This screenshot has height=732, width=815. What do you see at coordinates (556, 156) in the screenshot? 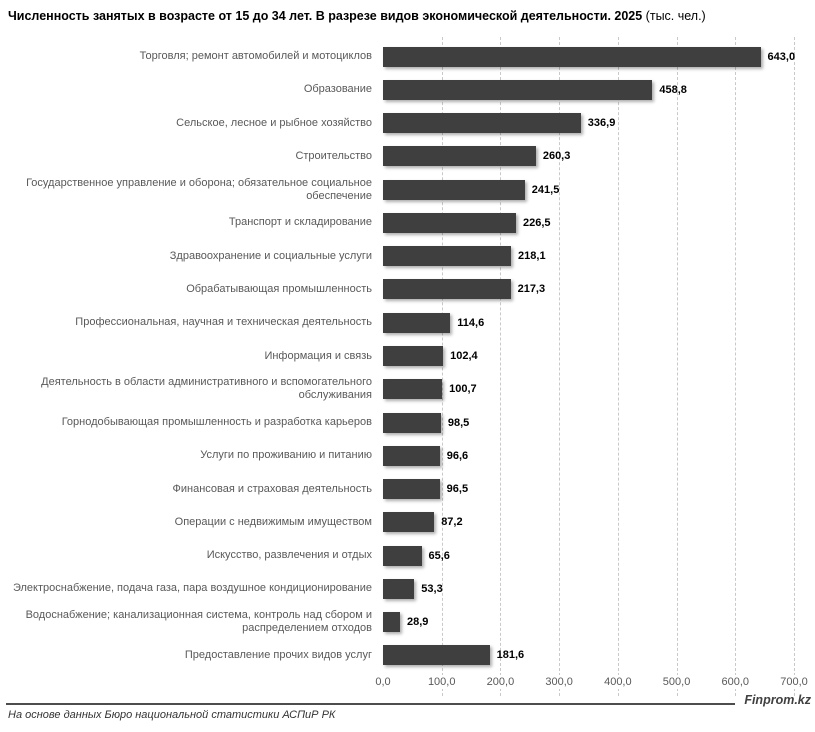
I see `value-label: 260,3` at bounding box center [556, 156].